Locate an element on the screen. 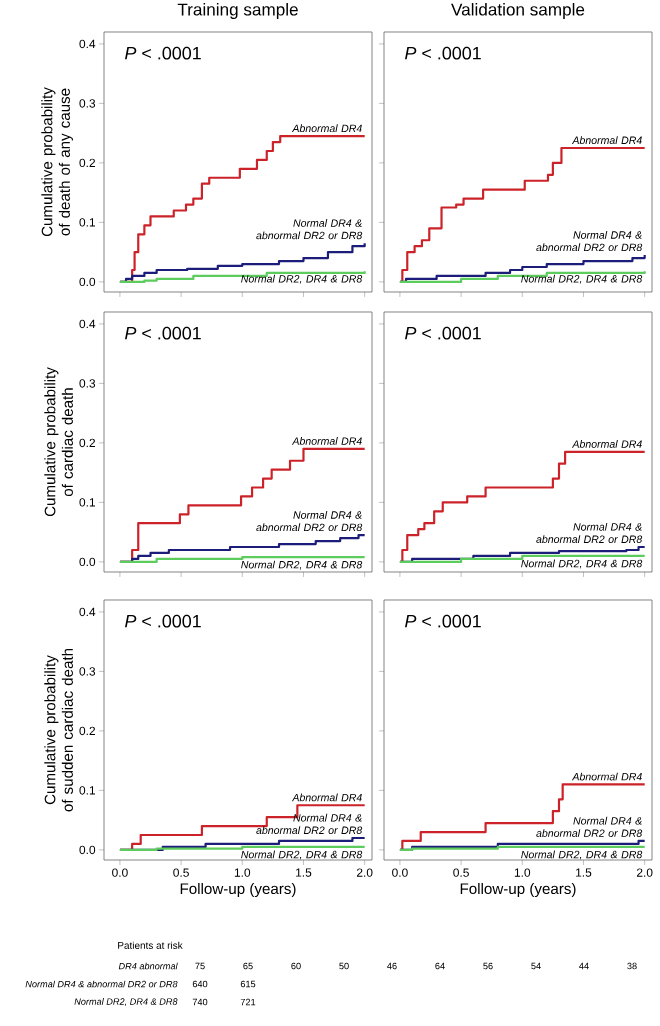 This screenshot has height=1026, width=660. chart-title: Training sample is located at coordinates (237, 11).